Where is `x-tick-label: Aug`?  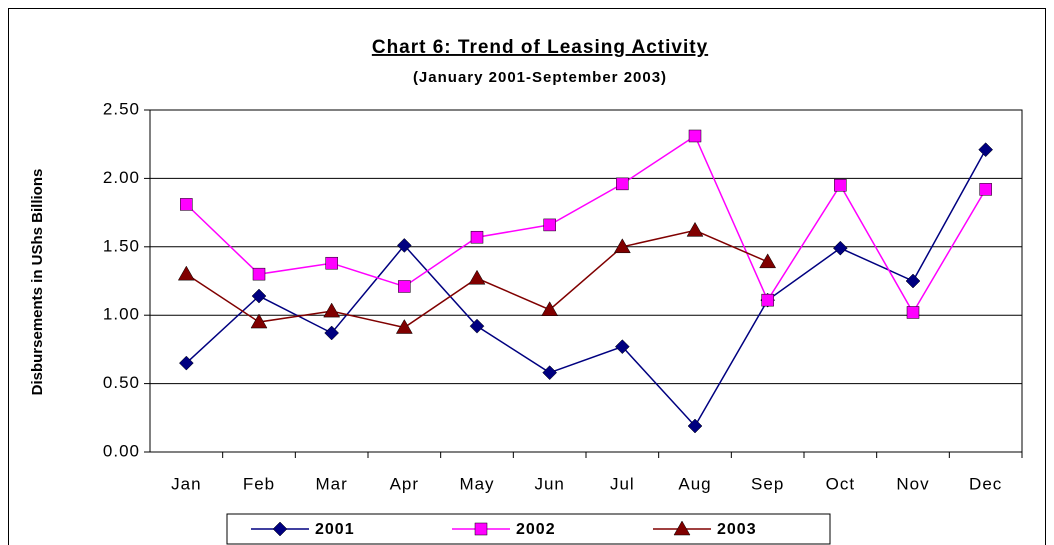 x-tick-label: Aug is located at coordinates (694, 483).